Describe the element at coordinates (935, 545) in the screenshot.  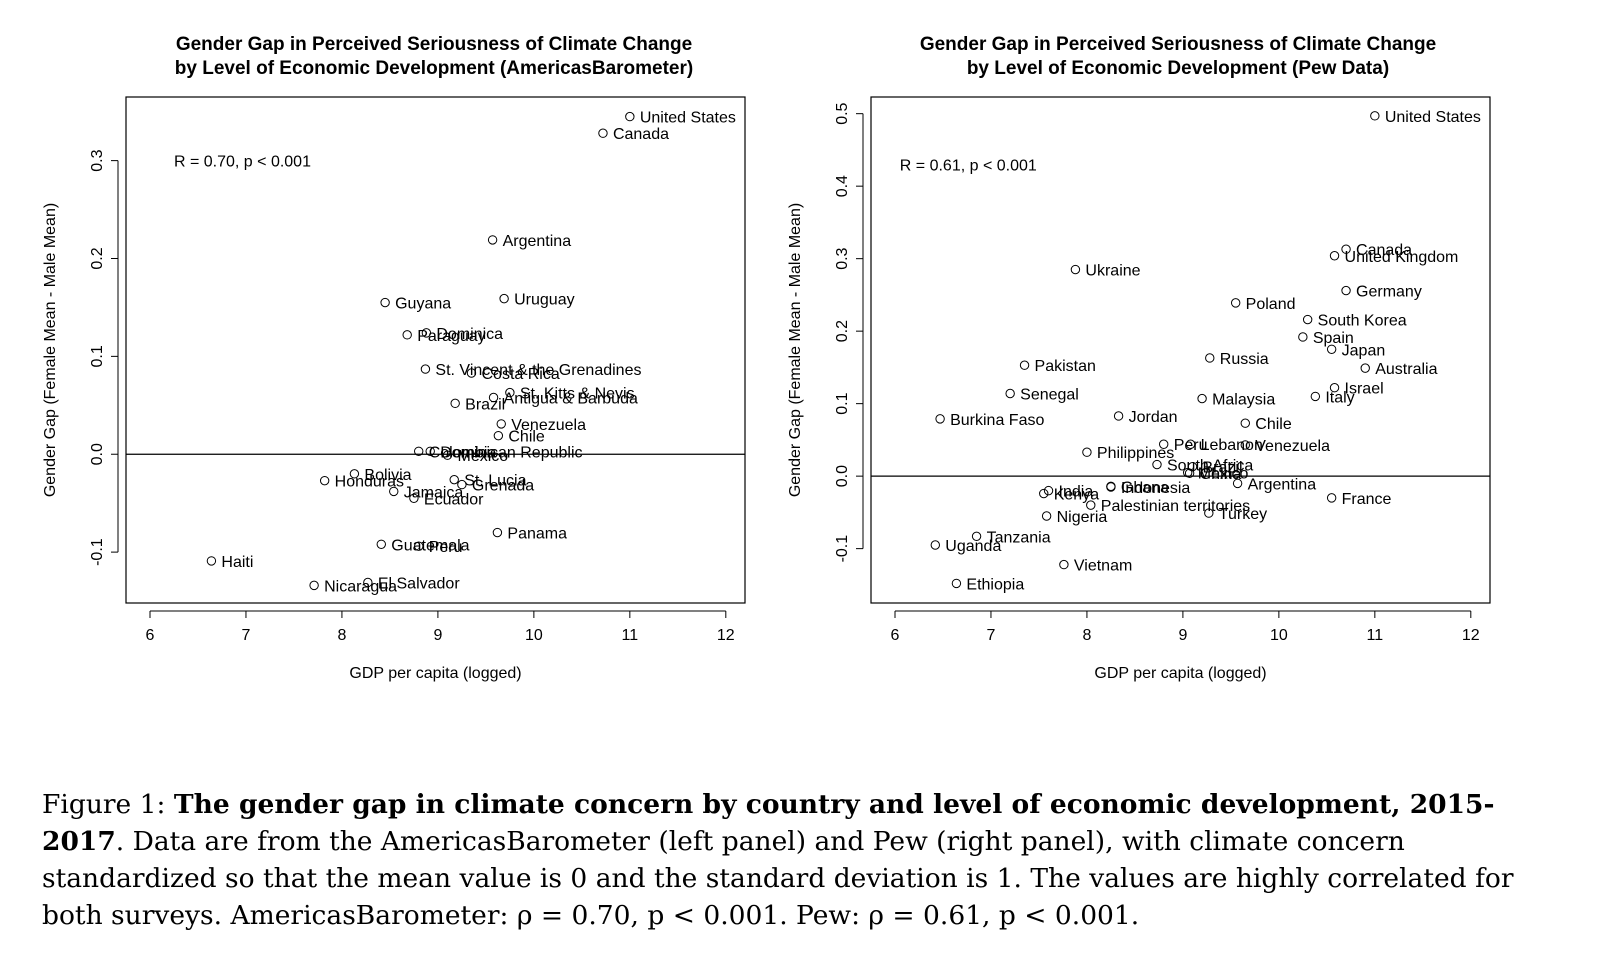
I see `data-point-uganda` at that location.